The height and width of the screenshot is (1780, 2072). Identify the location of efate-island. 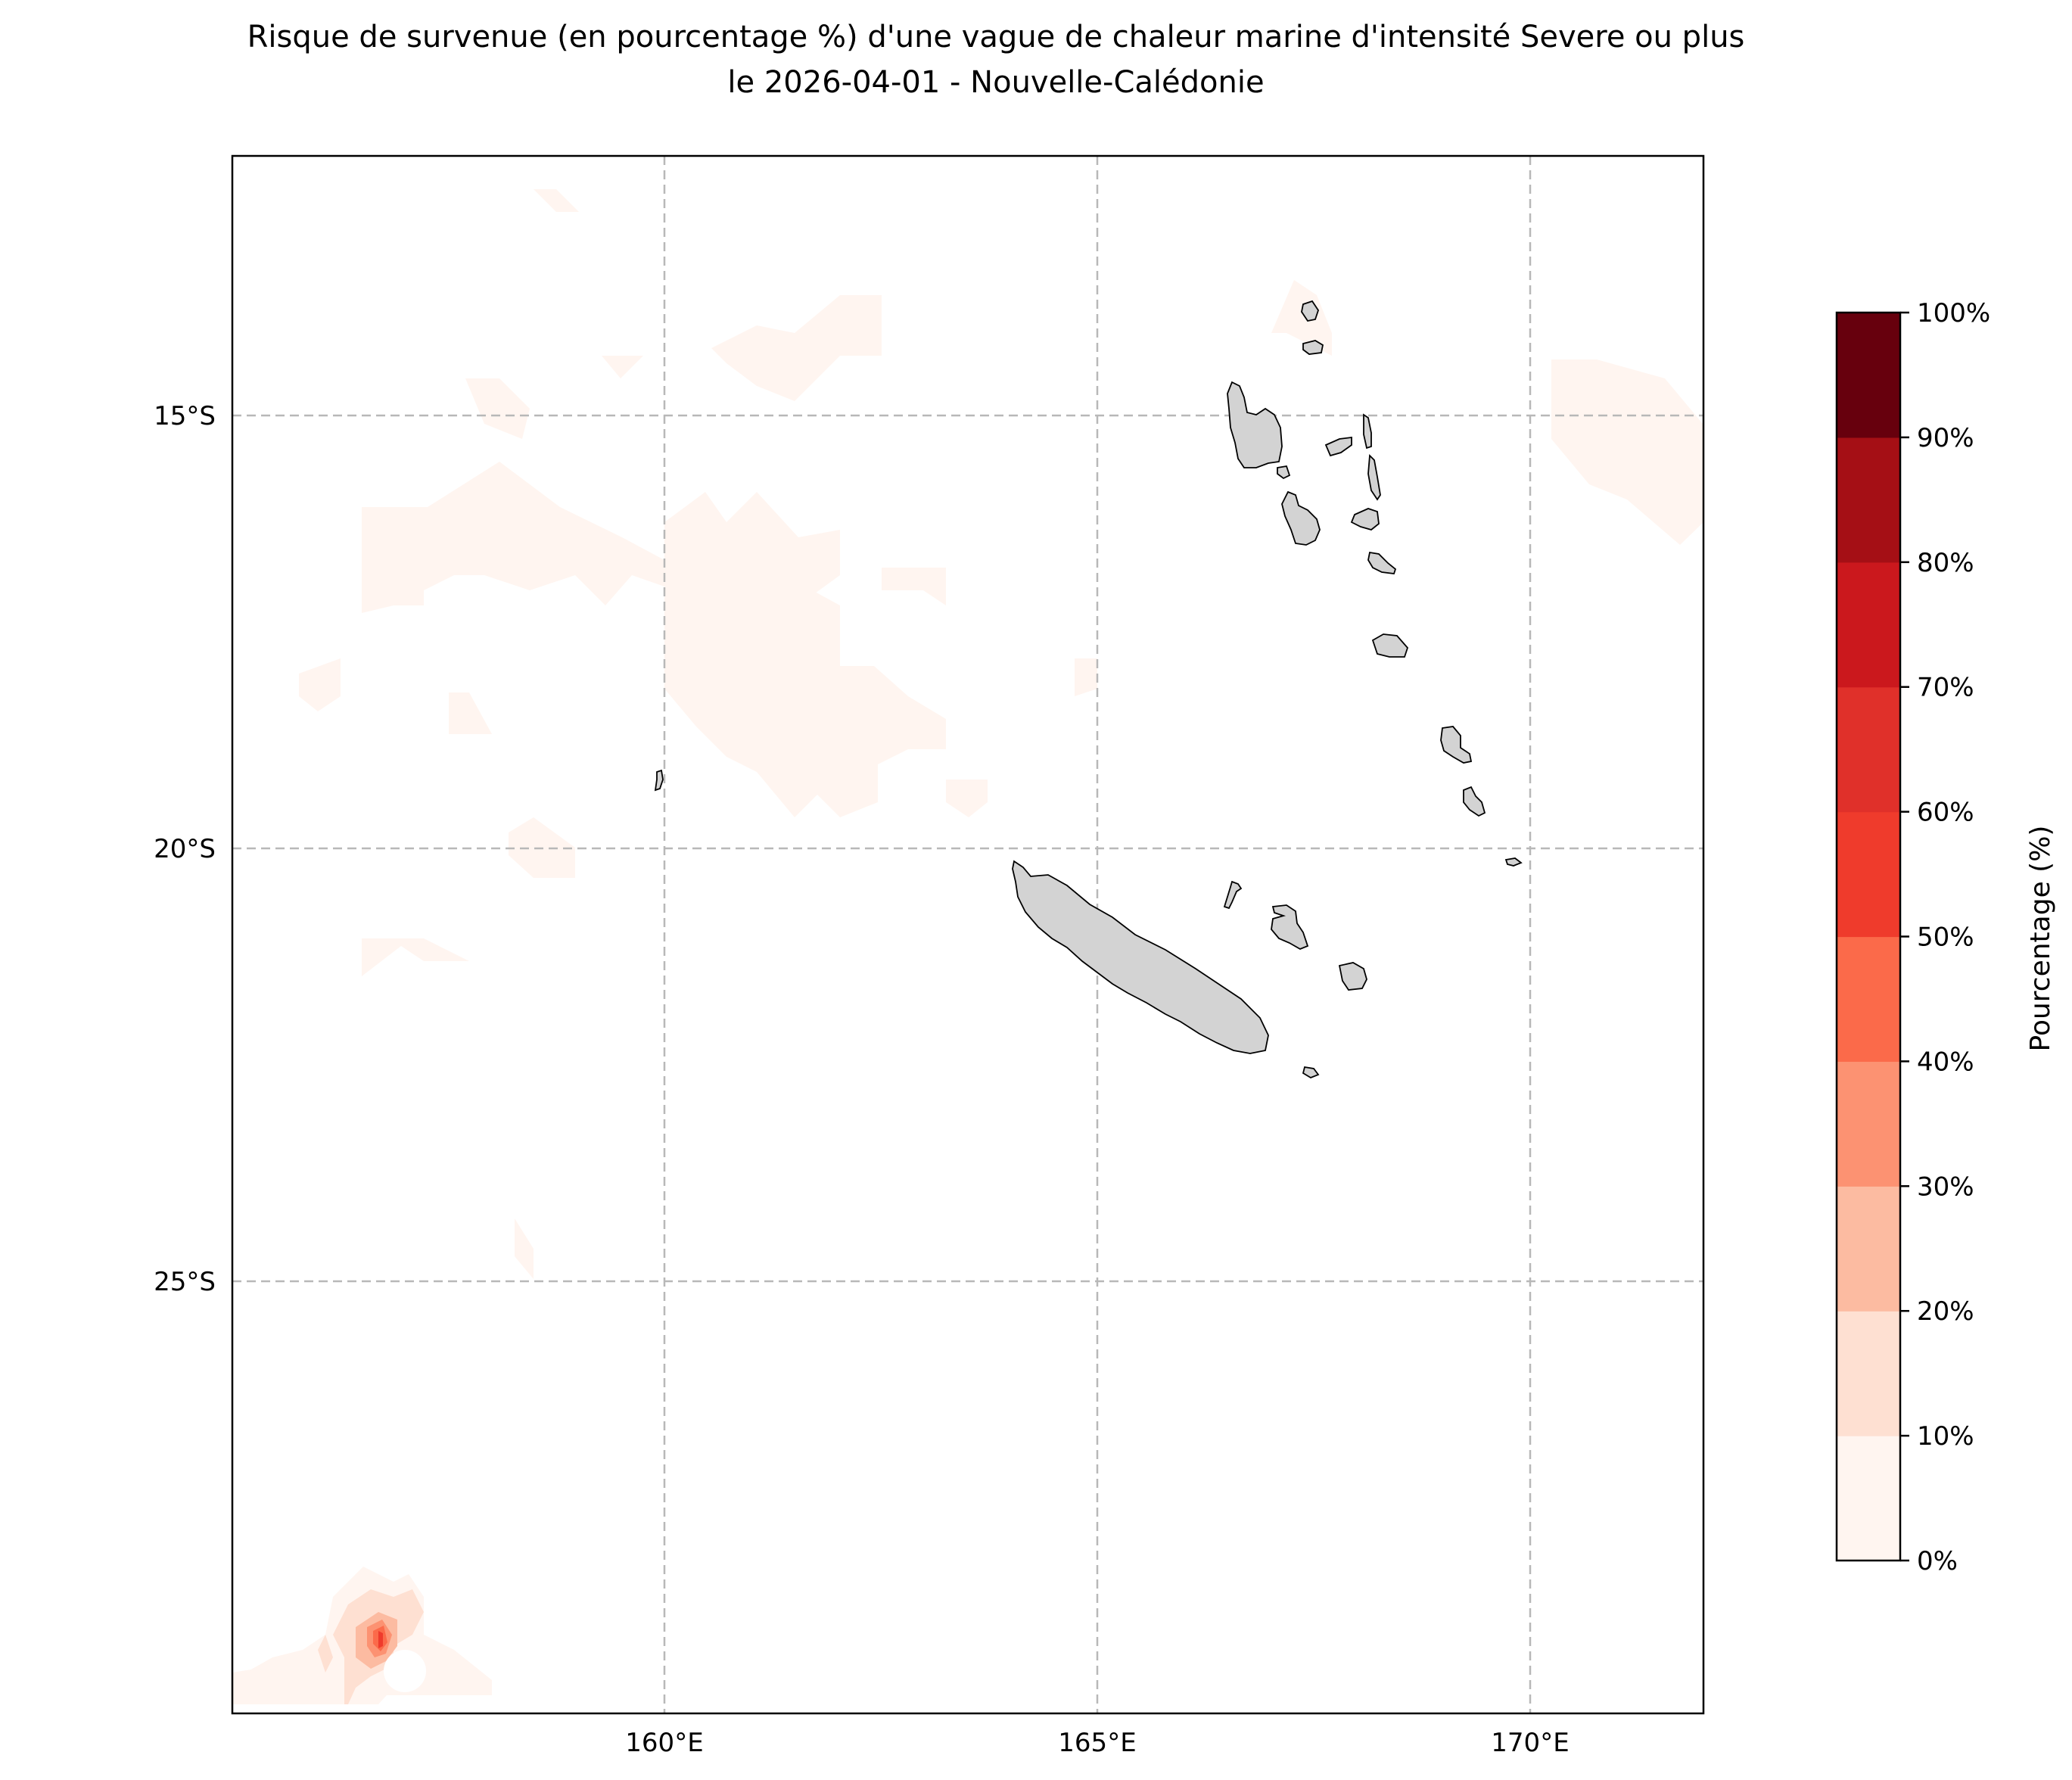
(1382, 562).